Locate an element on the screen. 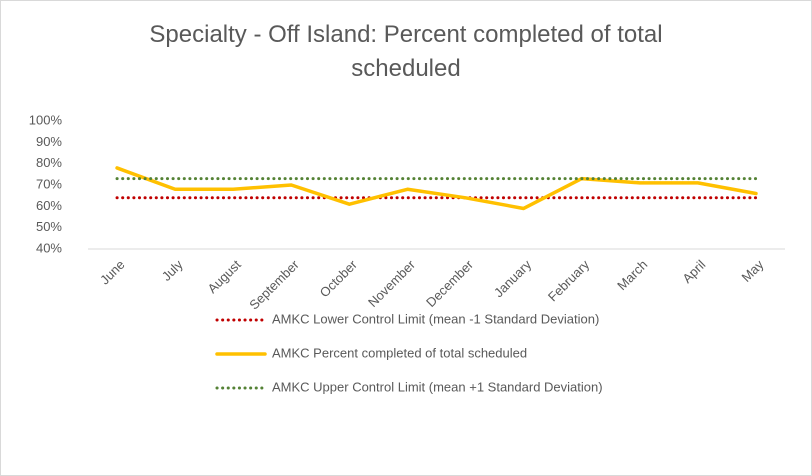 The image size is (812, 476). y-tick-label: 50% is located at coordinates (49, 226).